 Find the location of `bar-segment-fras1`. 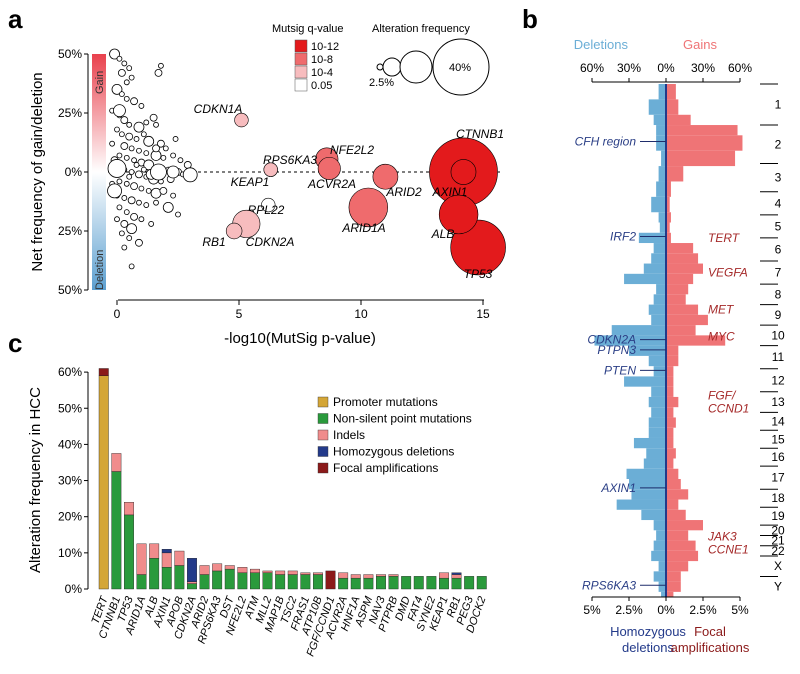

bar-segment-fras1 is located at coordinates (305, 573).